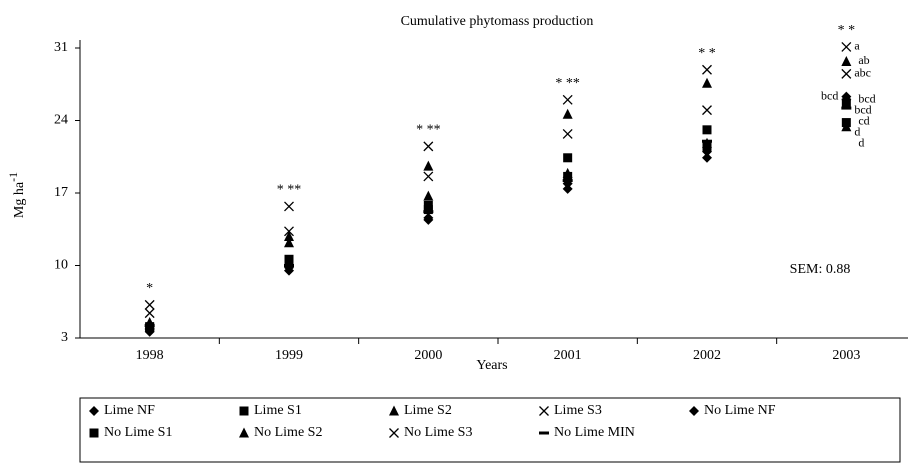 This screenshot has width=908, height=464. Describe the element at coordinates (61, 47) in the screenshot. I see `y-tick-label: 31` at that location.